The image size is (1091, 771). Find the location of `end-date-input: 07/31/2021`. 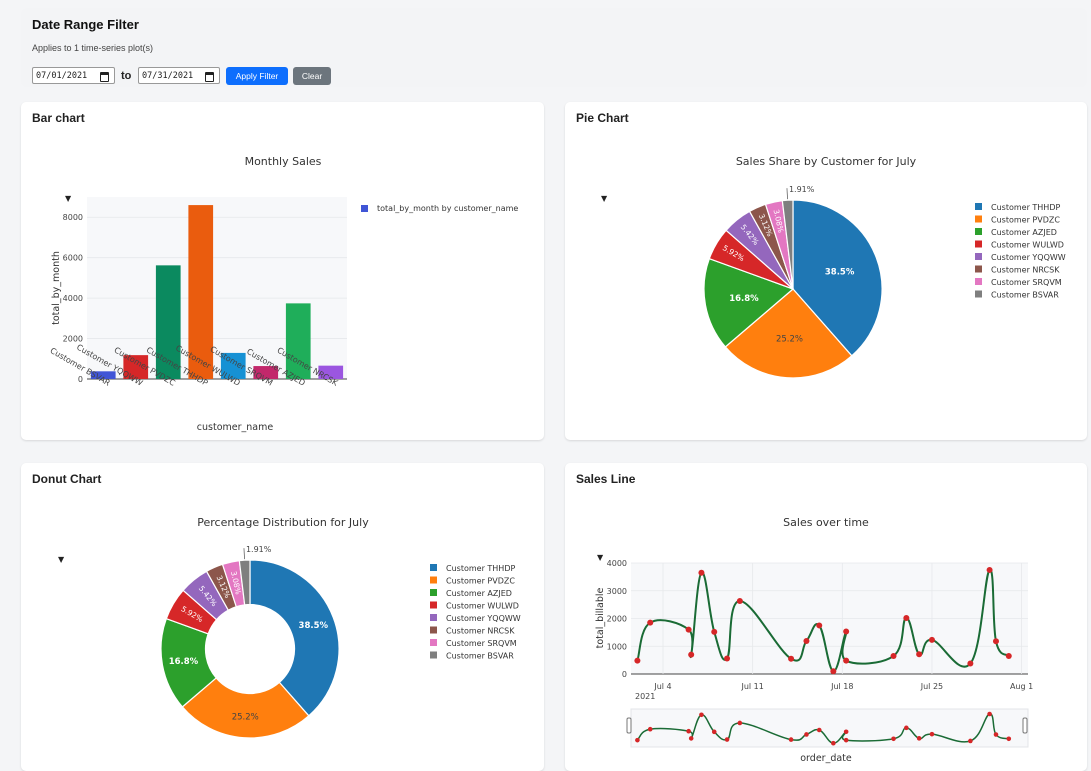

end-date-input: 07/31/2021 is located at coordinates (179, 75).